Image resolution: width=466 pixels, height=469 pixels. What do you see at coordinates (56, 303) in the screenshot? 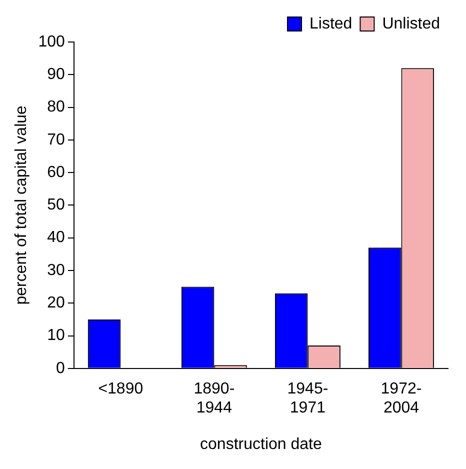
I see `y-tick-label: 20` at bounding box center [56, 303].